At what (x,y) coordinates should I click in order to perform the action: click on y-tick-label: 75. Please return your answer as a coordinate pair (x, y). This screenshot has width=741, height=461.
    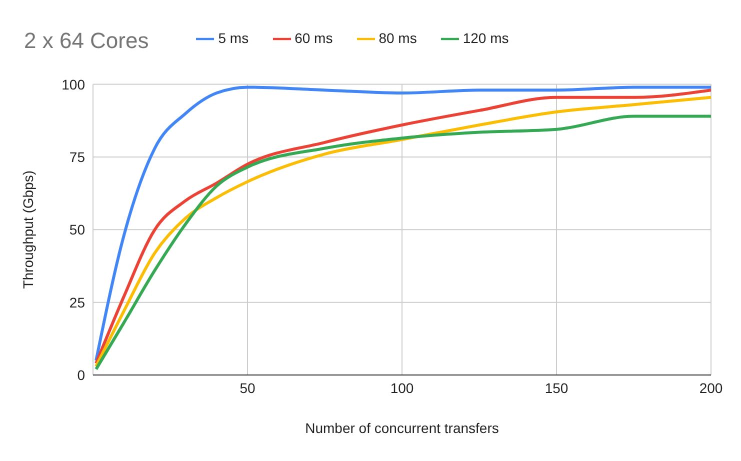
    Looking at the image, I should click on (77, 156).